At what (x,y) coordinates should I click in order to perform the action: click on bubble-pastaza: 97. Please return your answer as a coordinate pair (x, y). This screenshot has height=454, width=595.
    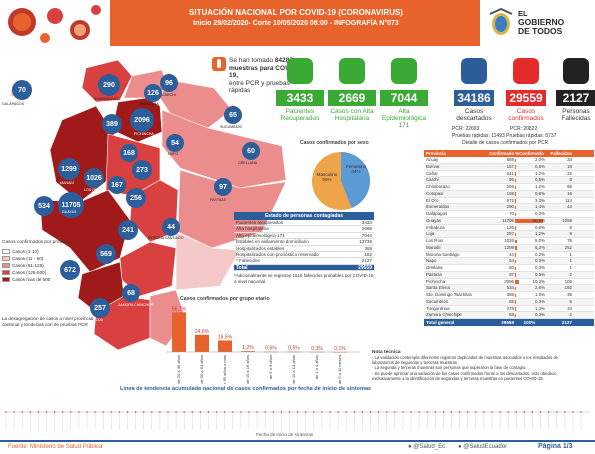
    Looking at the image, I should click on (223, 187).